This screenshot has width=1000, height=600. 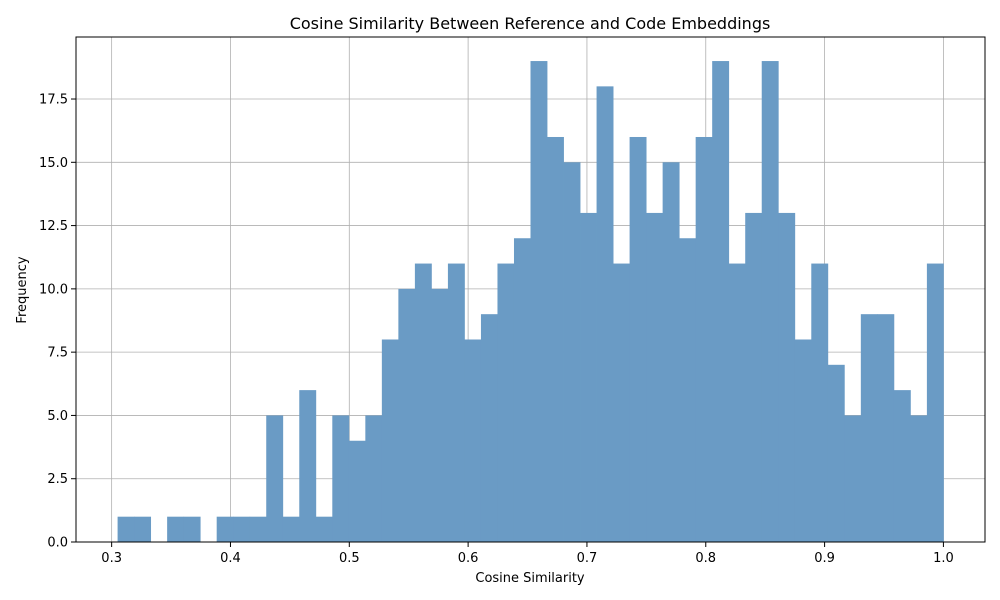 What do you see at coordinates (57, 479) in the screenshot?
I see `y-tick-label: 2.5` at bounding box center [57, 479].